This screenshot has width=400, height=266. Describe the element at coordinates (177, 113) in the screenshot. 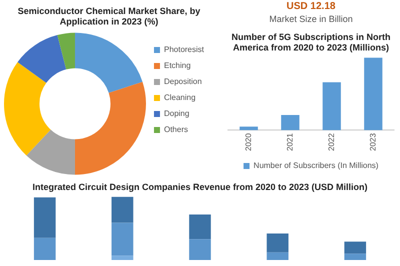

I see `legend-label: Doping` at that location.